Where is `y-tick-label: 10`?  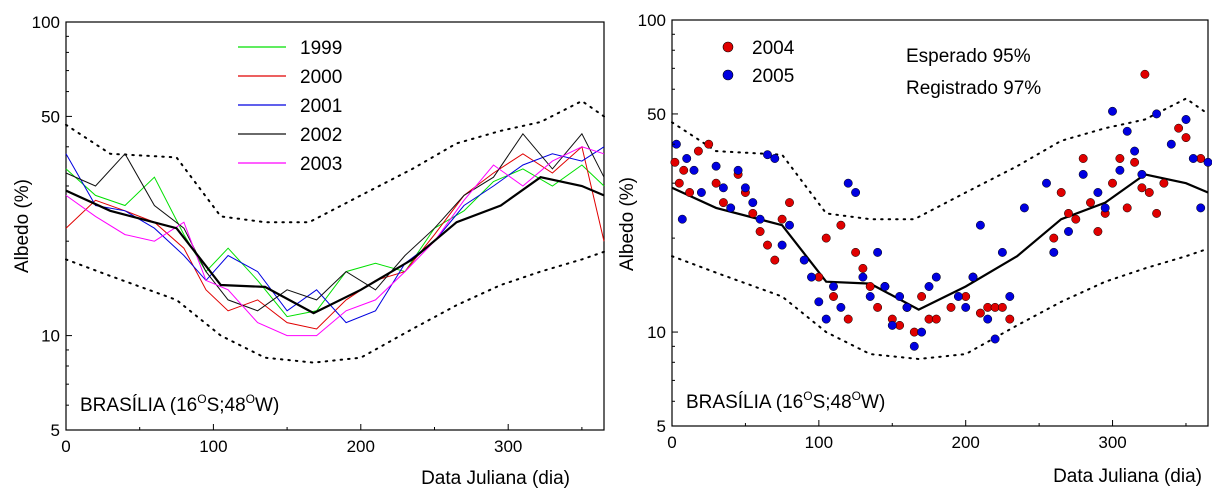 y-tick-label: 10 is located at coordinates (50, 336).